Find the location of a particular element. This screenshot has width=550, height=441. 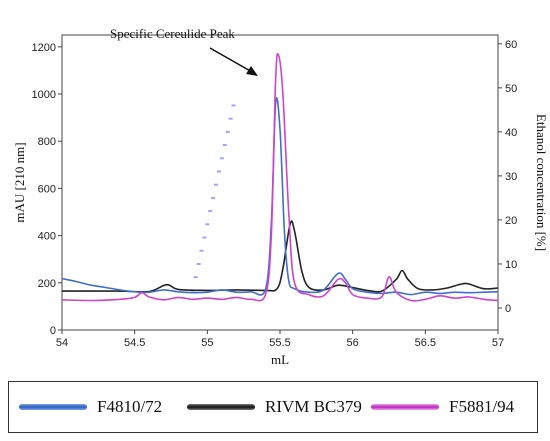

legend-label-f5881: F5881/94 is located at coordinates (482, 406).